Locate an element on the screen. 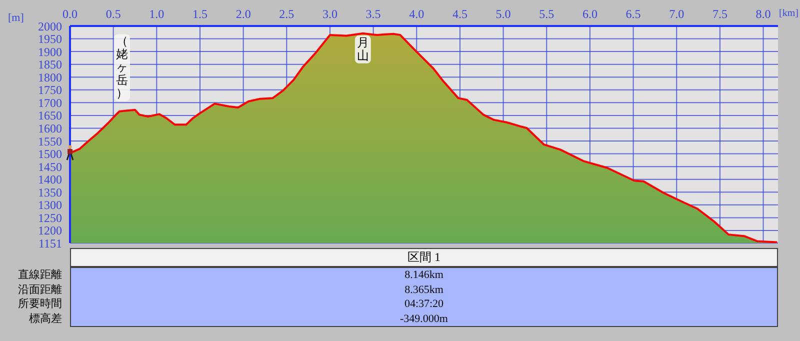 This screenshot has width=800, height=341. x-tick-label: 4.0 is located at coordinates (416, 14).